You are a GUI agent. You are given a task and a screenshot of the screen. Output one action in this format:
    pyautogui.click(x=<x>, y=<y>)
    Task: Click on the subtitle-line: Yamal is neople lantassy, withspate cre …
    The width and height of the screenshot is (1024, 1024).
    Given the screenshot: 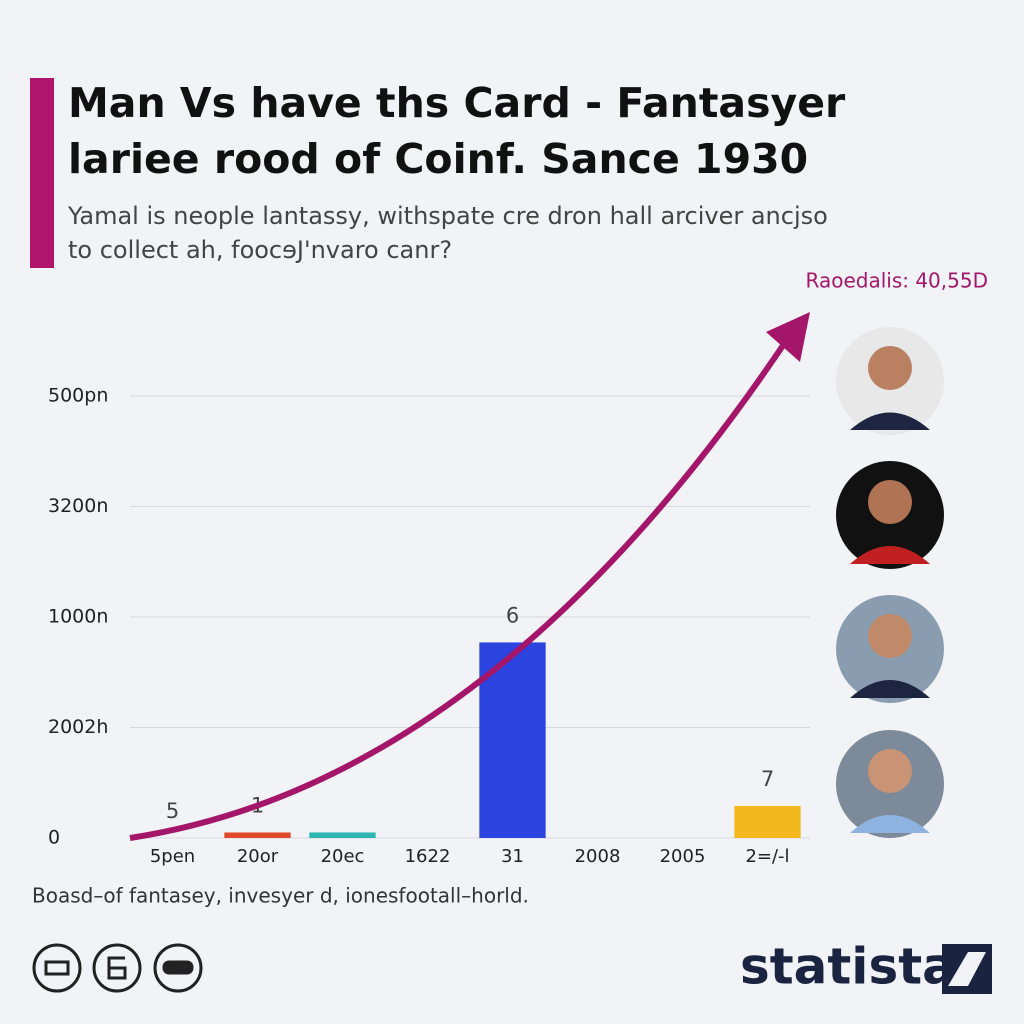 What is the action you would take?
    pyautogui.click(x=447, y=216)
    